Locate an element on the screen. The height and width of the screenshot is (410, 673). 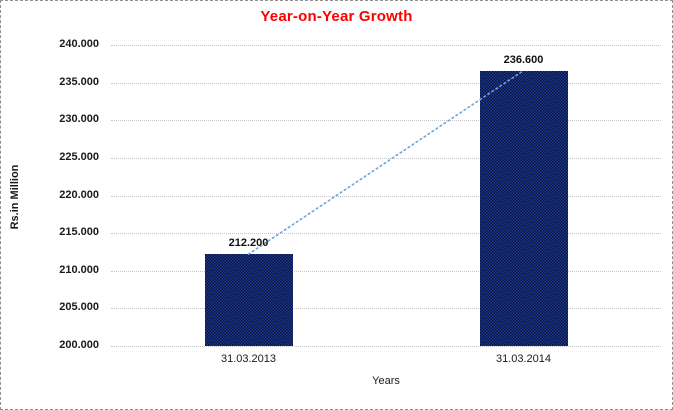
y-tick-label: 225.000 is located at coordinates (79, 156).